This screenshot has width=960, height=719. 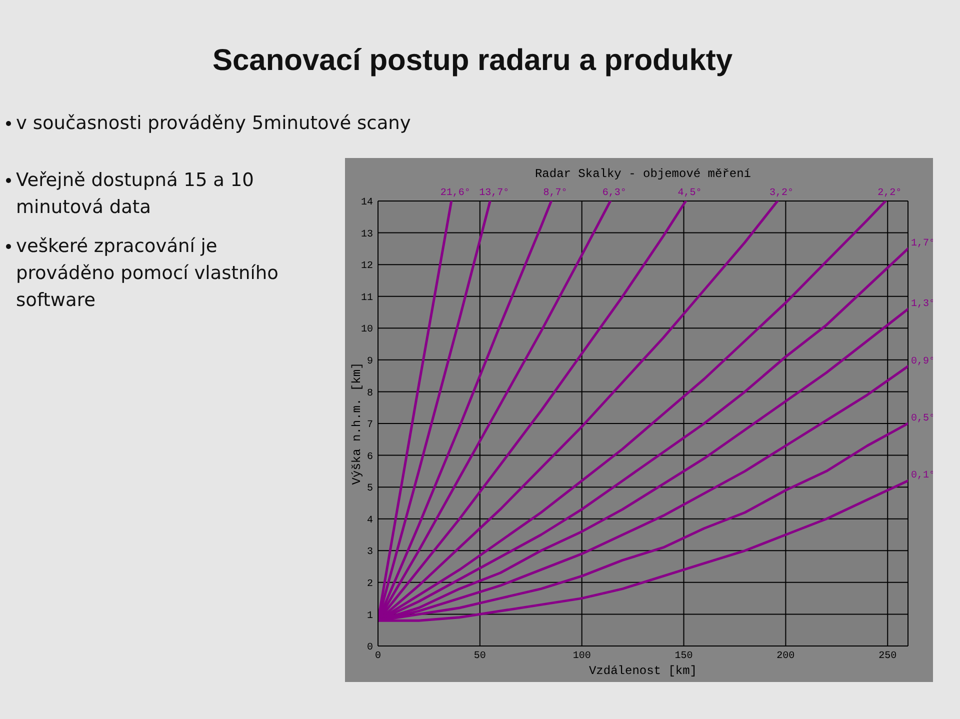 What do you see at coordinates (494, 193) in the screenshot?
I see `series-label: 13,7°` at bounding box center [494, 193].